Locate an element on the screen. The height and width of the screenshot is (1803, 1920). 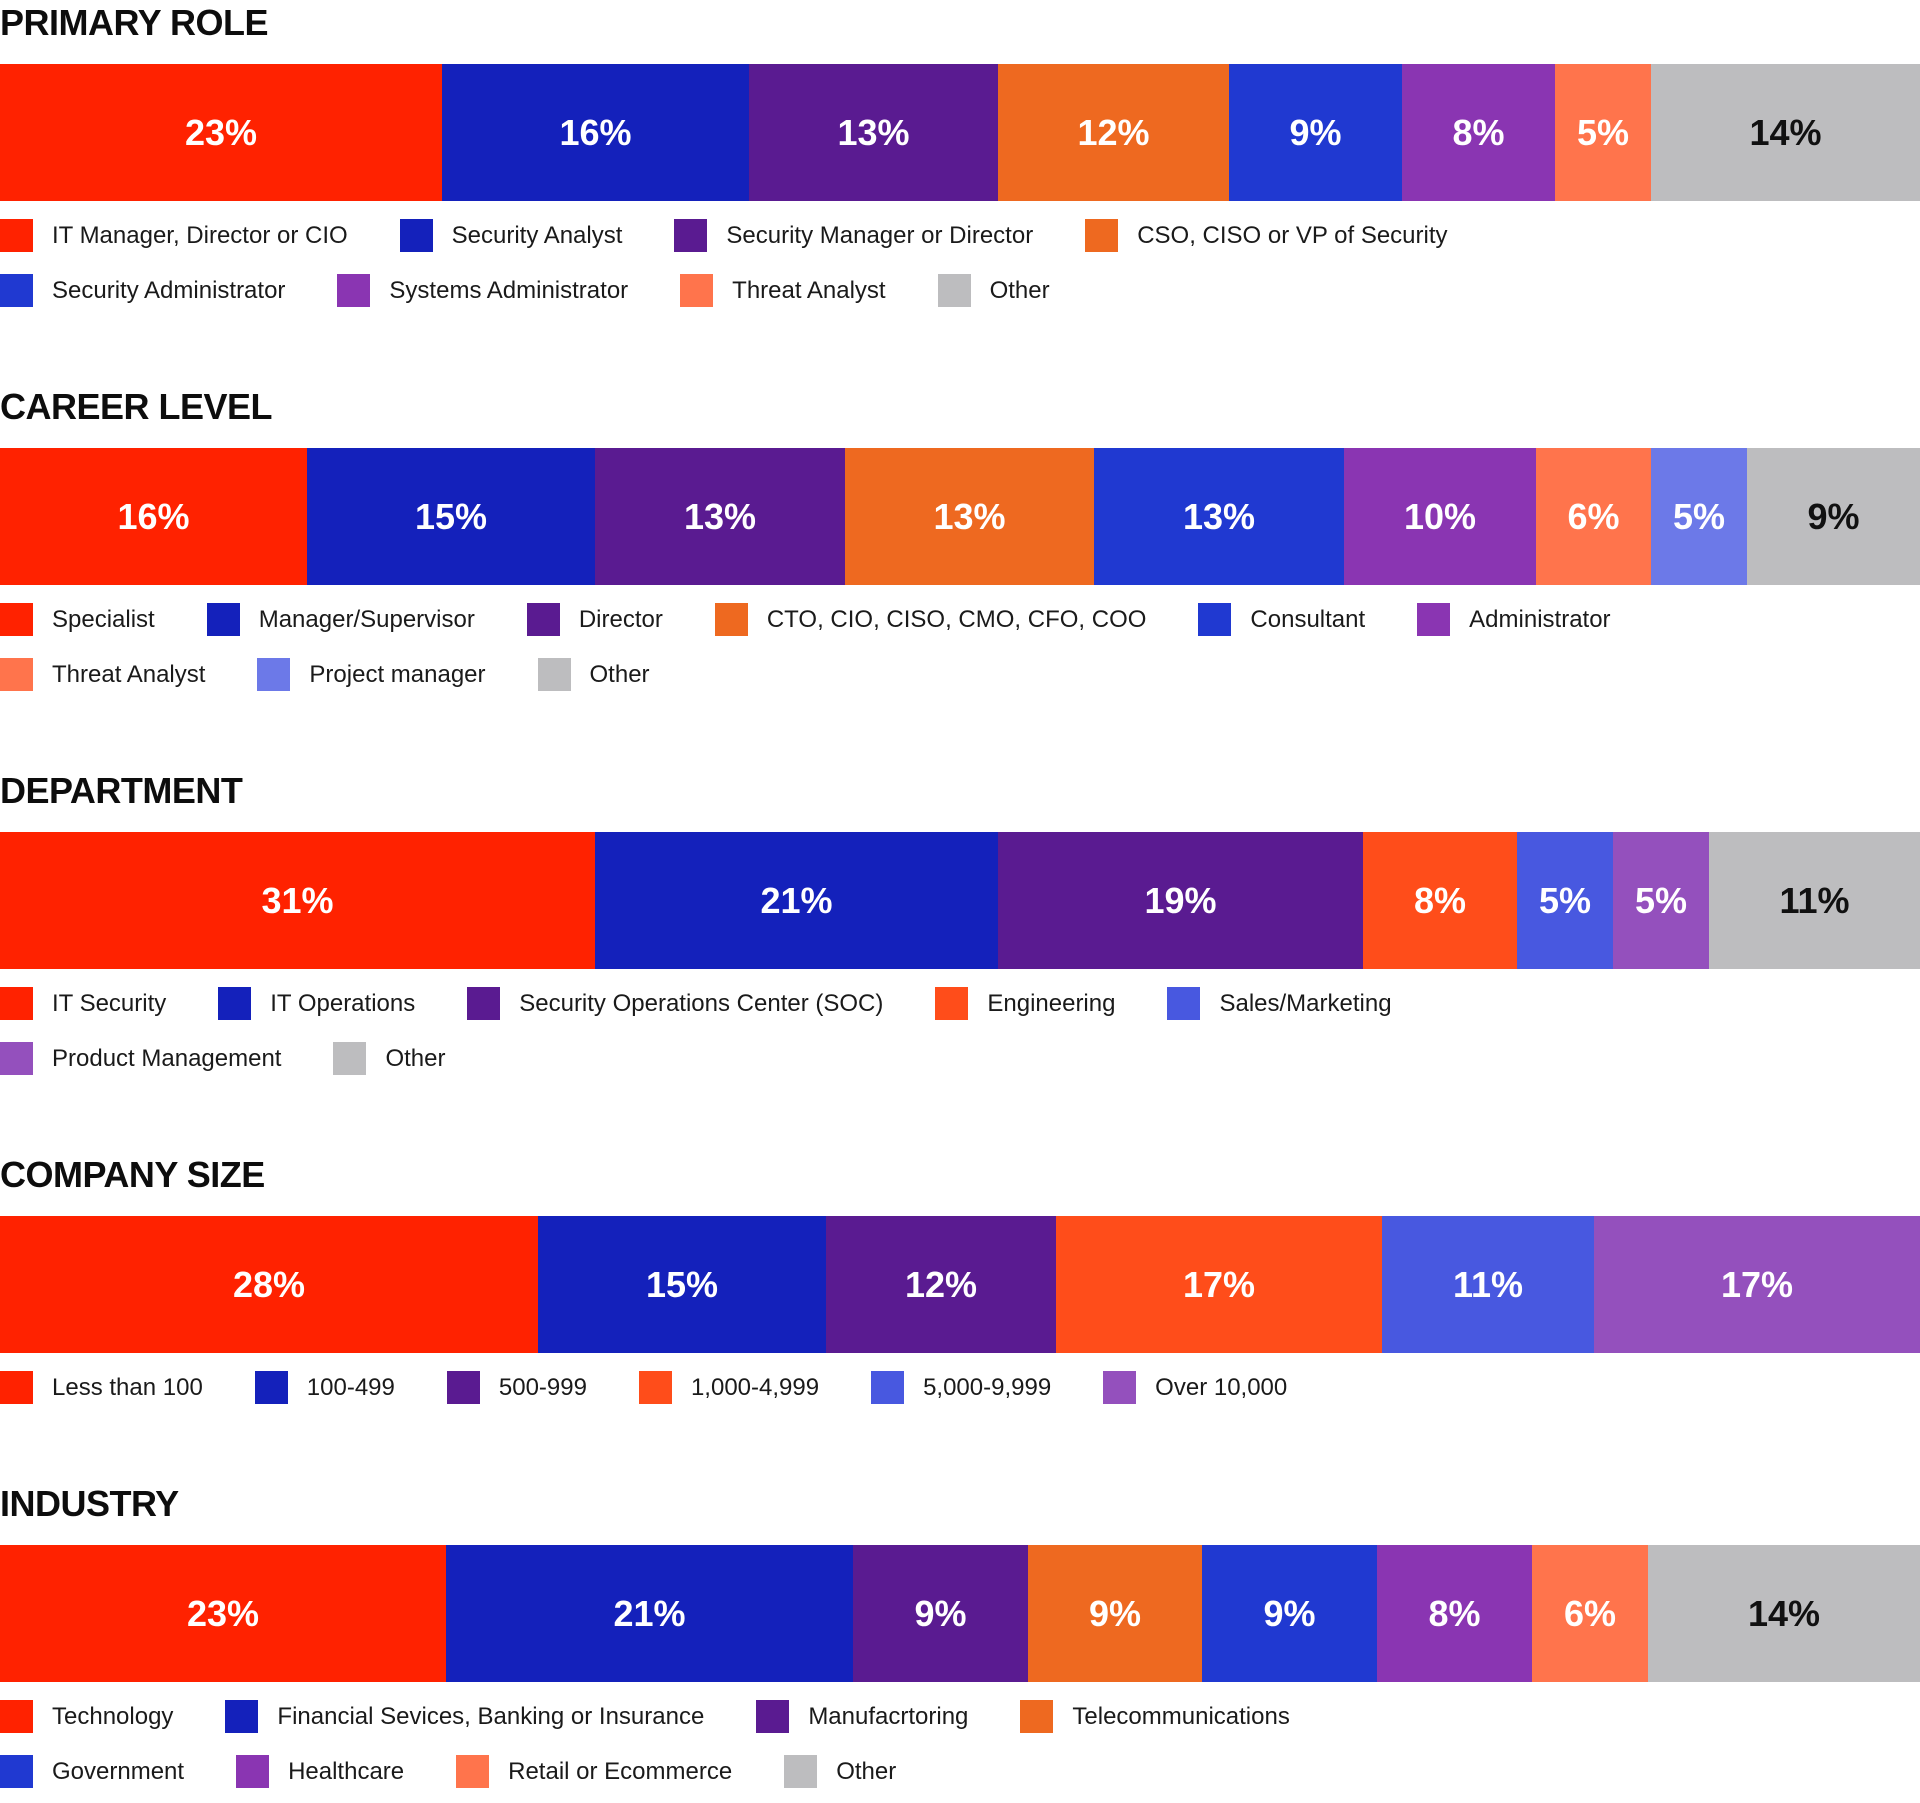
legend-label: Security Operations Center (SOC) is located at coordinates (701, 1003).